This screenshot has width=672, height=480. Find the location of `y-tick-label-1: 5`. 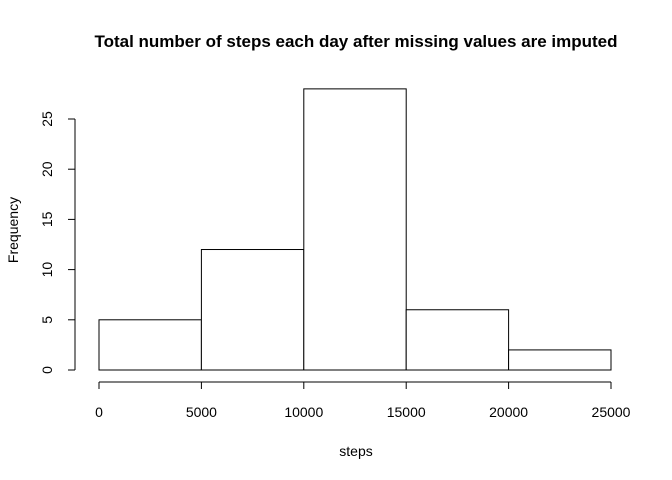

y-tick-label-1: 5 is located at coordinates (47, 320).